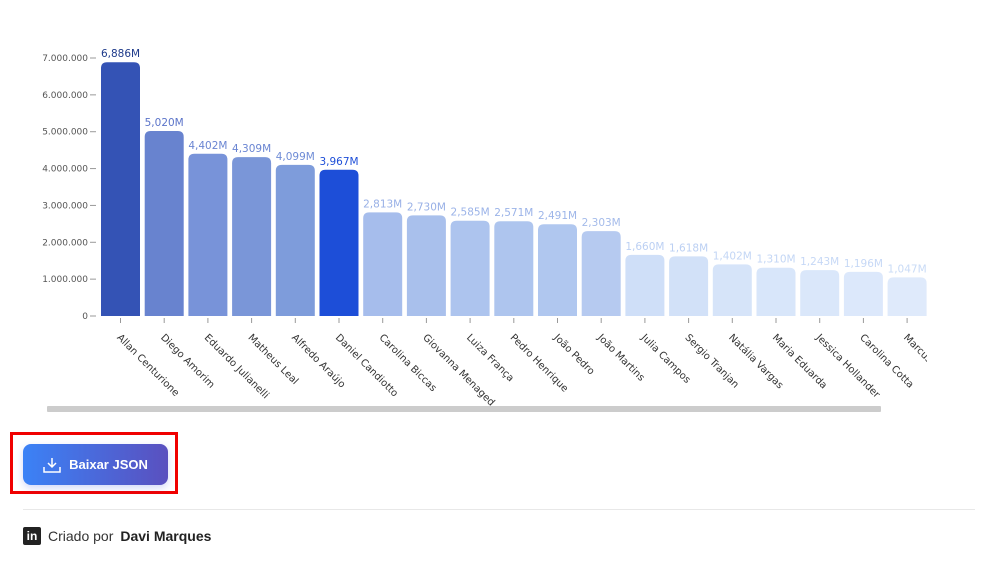 The height and width of the screenshot is (574, 1008). Describe the element at coordinates (819, 262) in the screenshot. I see `data-label: 1,243M` at that location.